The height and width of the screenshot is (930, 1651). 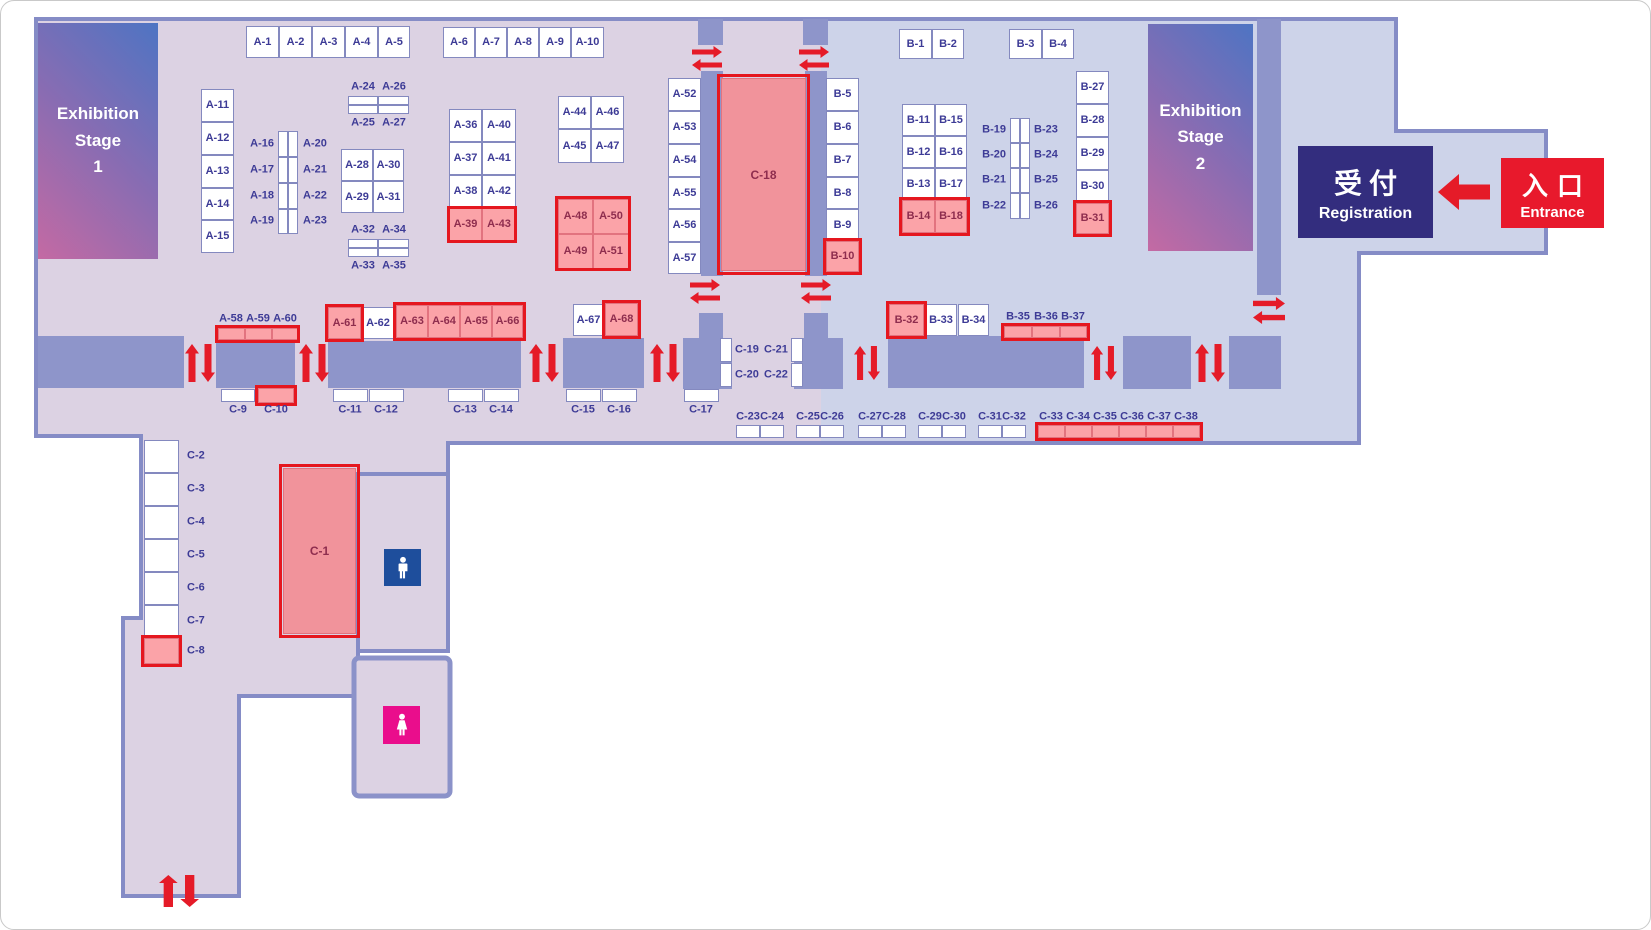 I want to click on booth-A-7: A-7, so click(x=491, y=42).